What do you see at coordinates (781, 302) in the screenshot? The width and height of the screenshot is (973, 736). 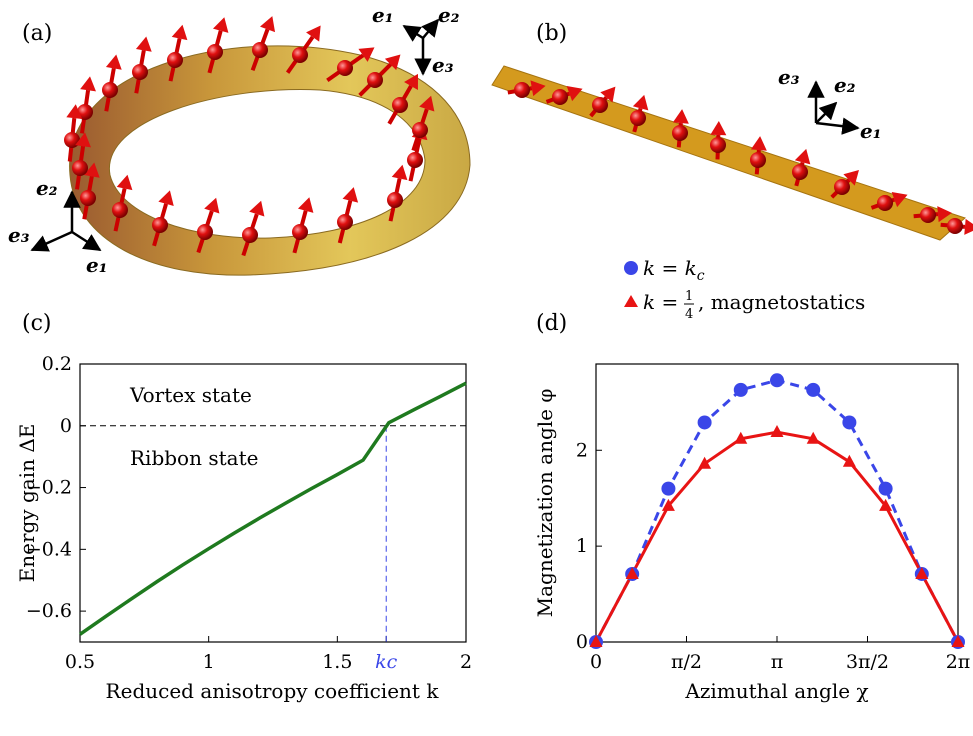 I see `legend-series2-suffix: , magnetostatics` at bounding box center [781, 302].